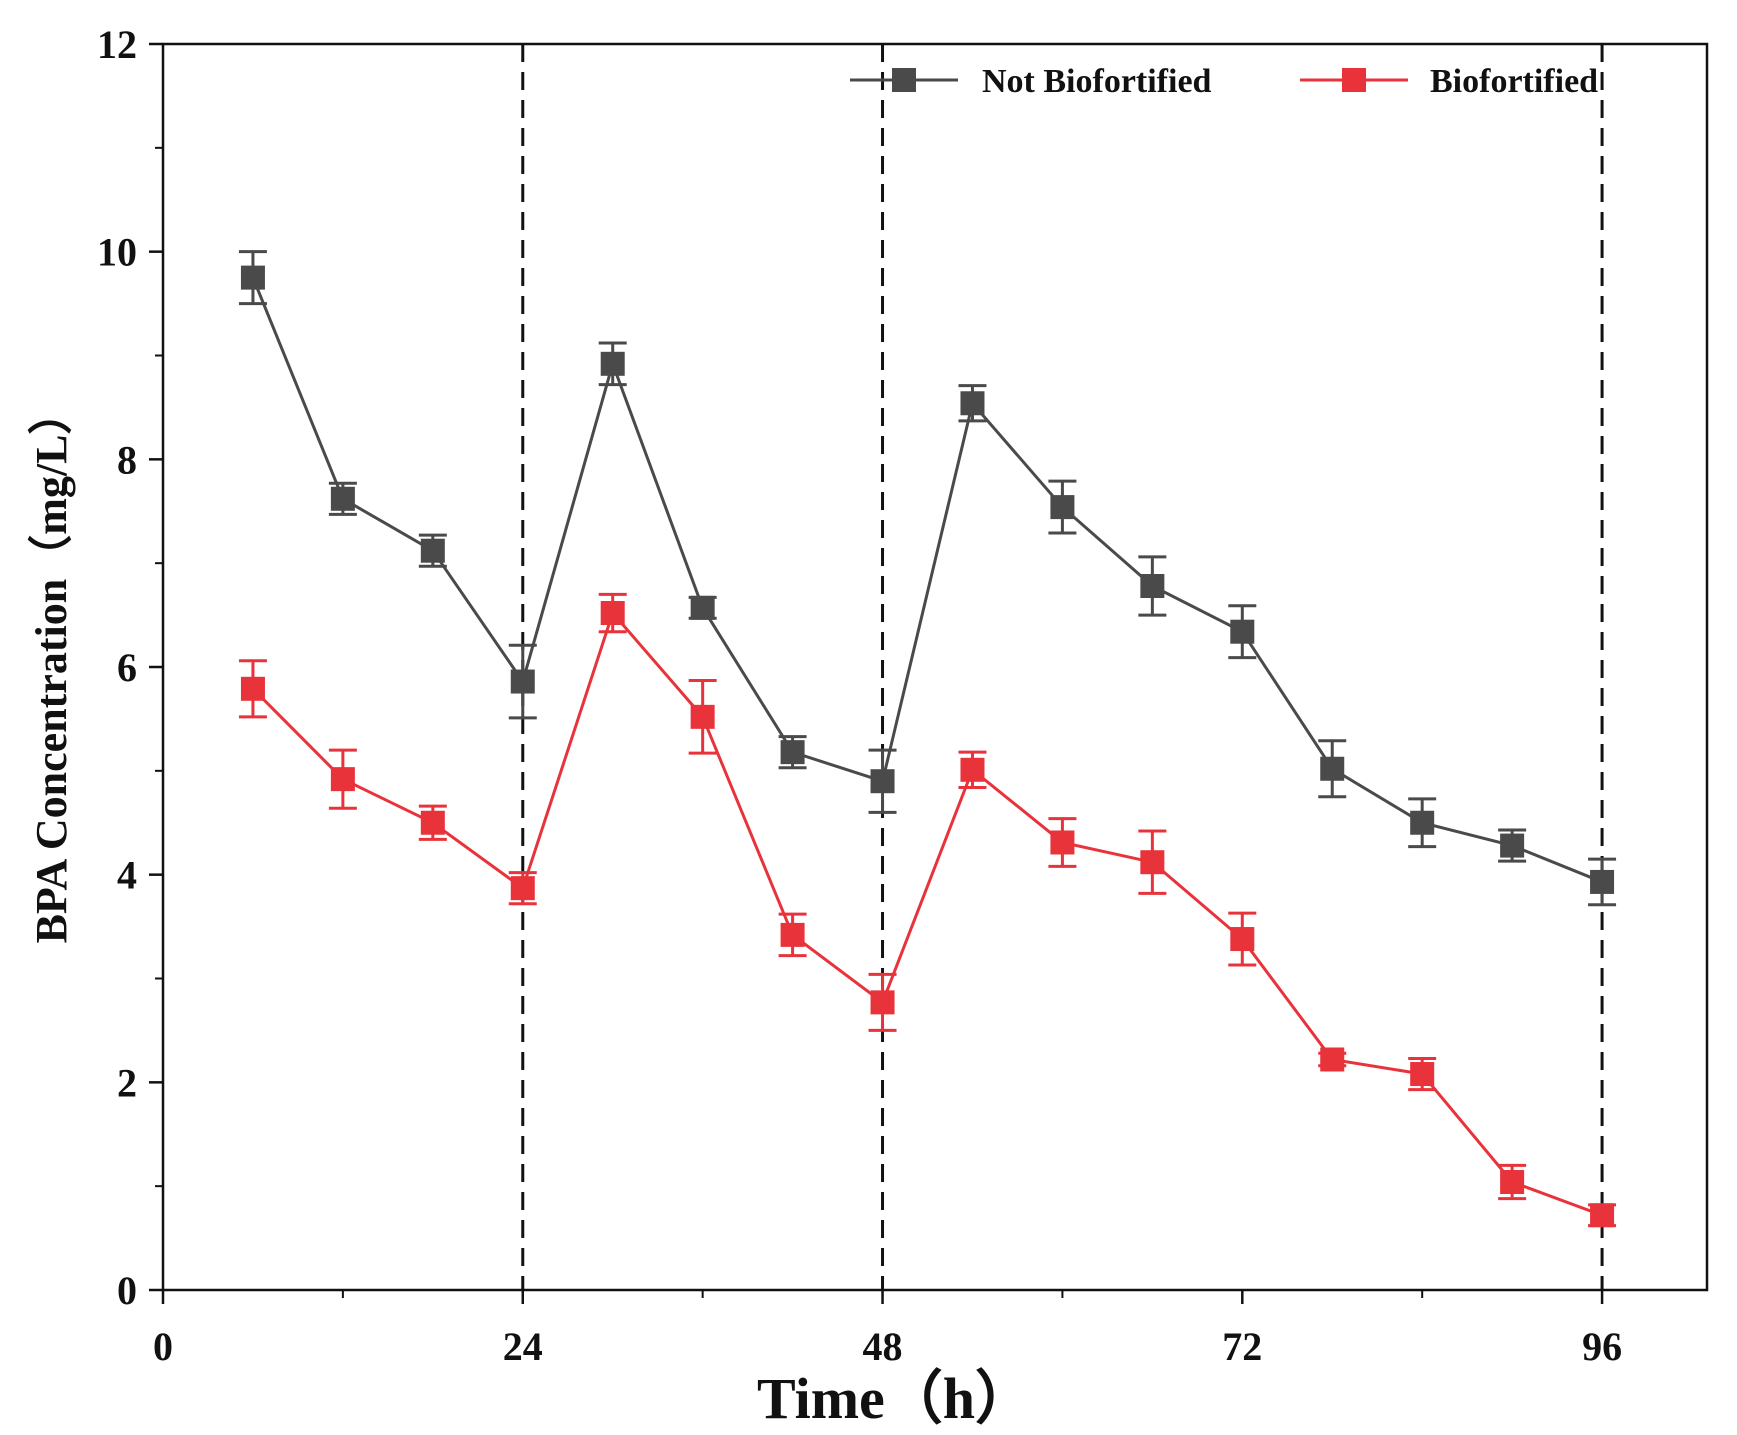  Describe the element at coordinates (1602, 1346) in the screenshot. I see `x-tick-label-96: 96` at that location.